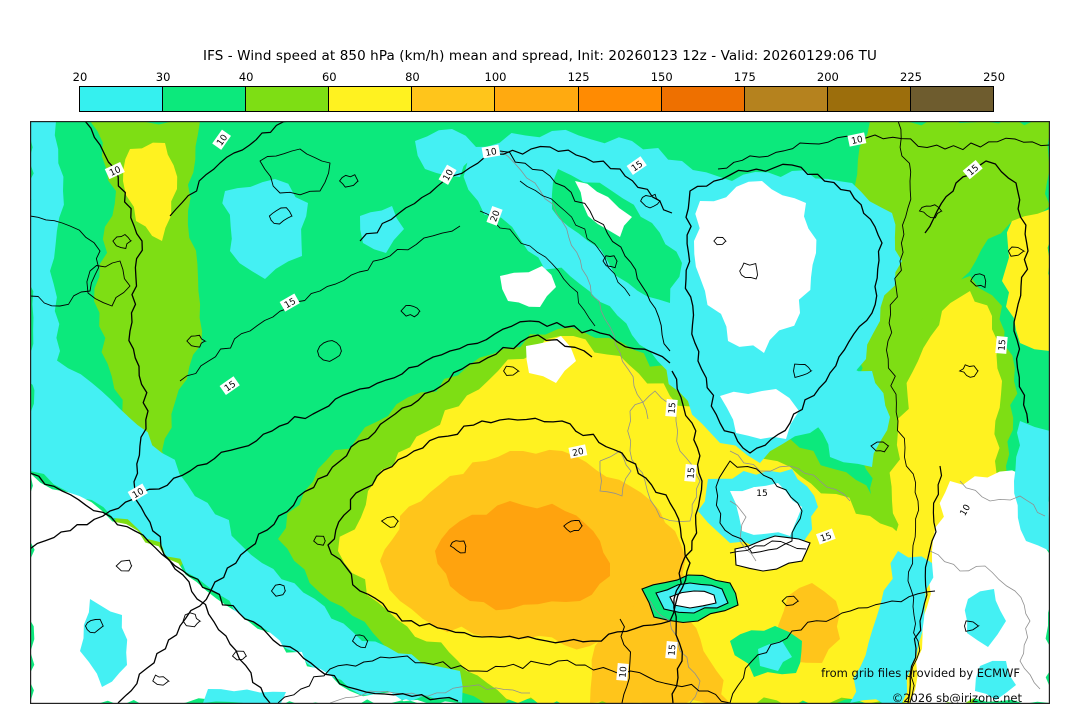 The width and height of the screenshot is (1080, 718). What do you see at coordinates (744, 77) in the screenshot?
I see `colorbar-tick-175: 175` at bounding box center [744, 77].